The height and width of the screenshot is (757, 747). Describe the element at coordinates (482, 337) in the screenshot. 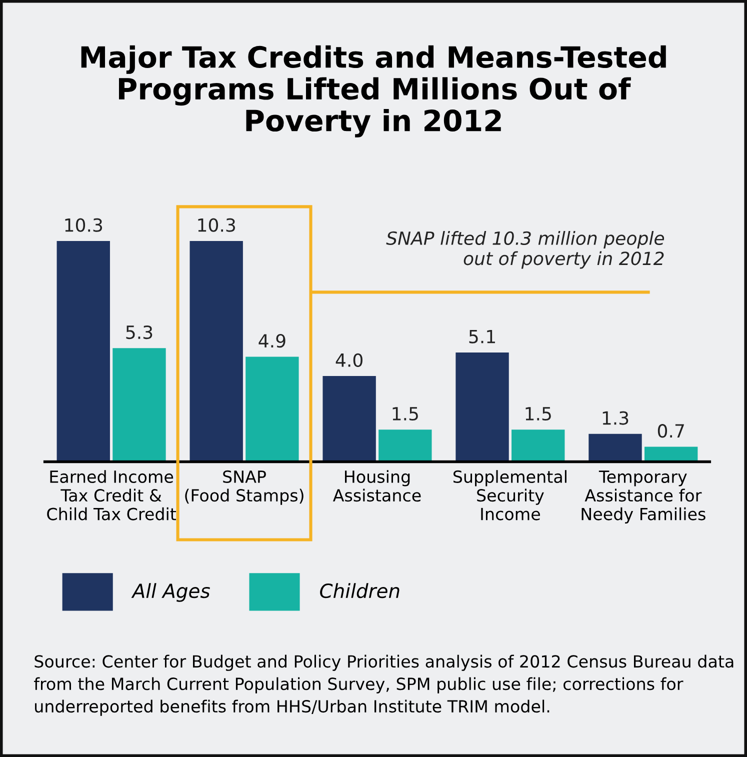

I see `data-label: 5.1` at that location.